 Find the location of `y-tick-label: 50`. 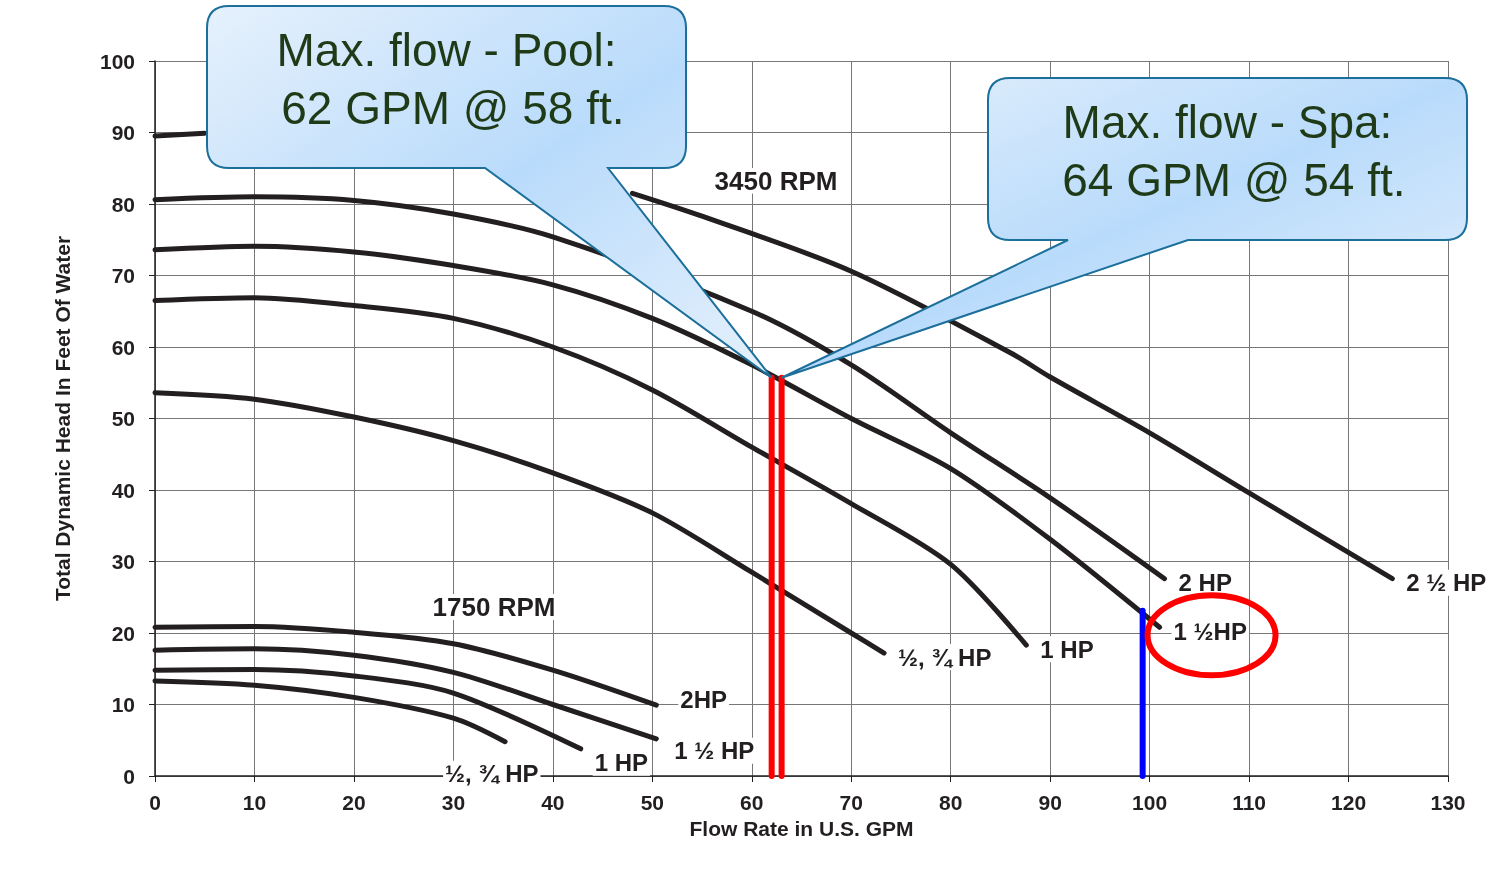

y-tick-label: 50 is located at coordinates (123, 418).